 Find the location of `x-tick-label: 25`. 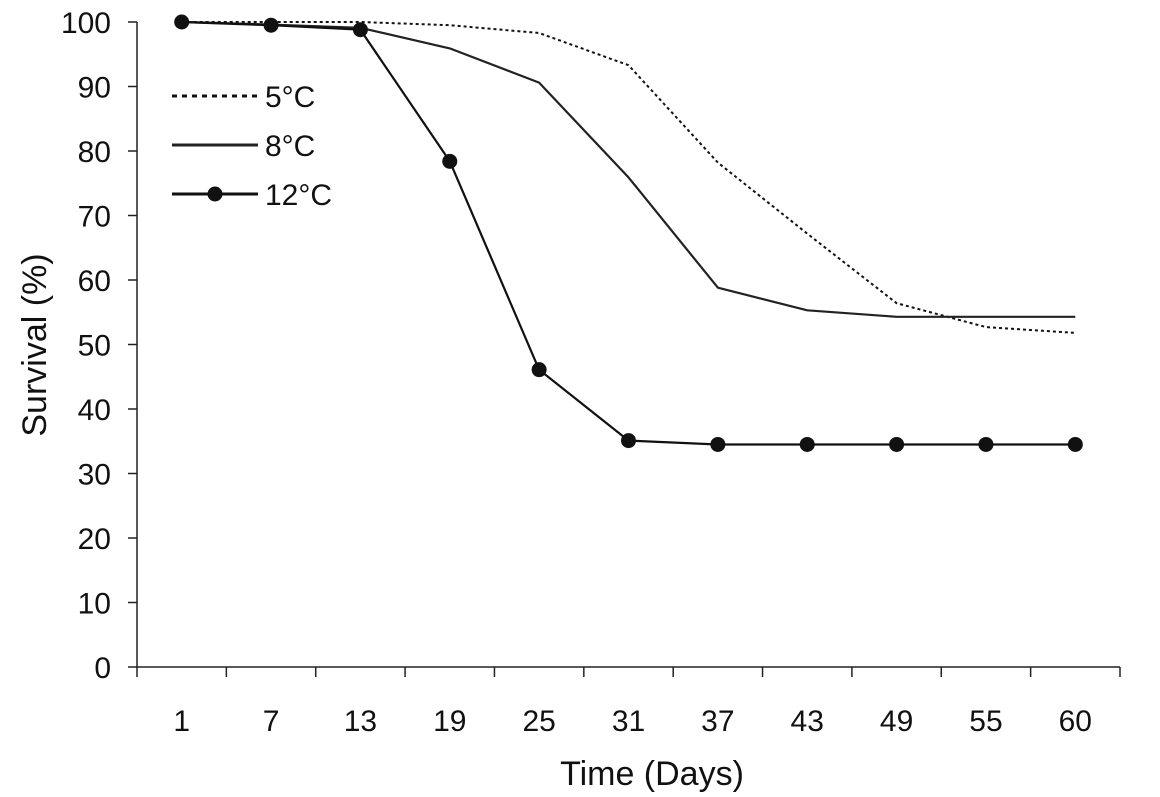

x-tick-label: 25 is located at coordinates (538, 721).